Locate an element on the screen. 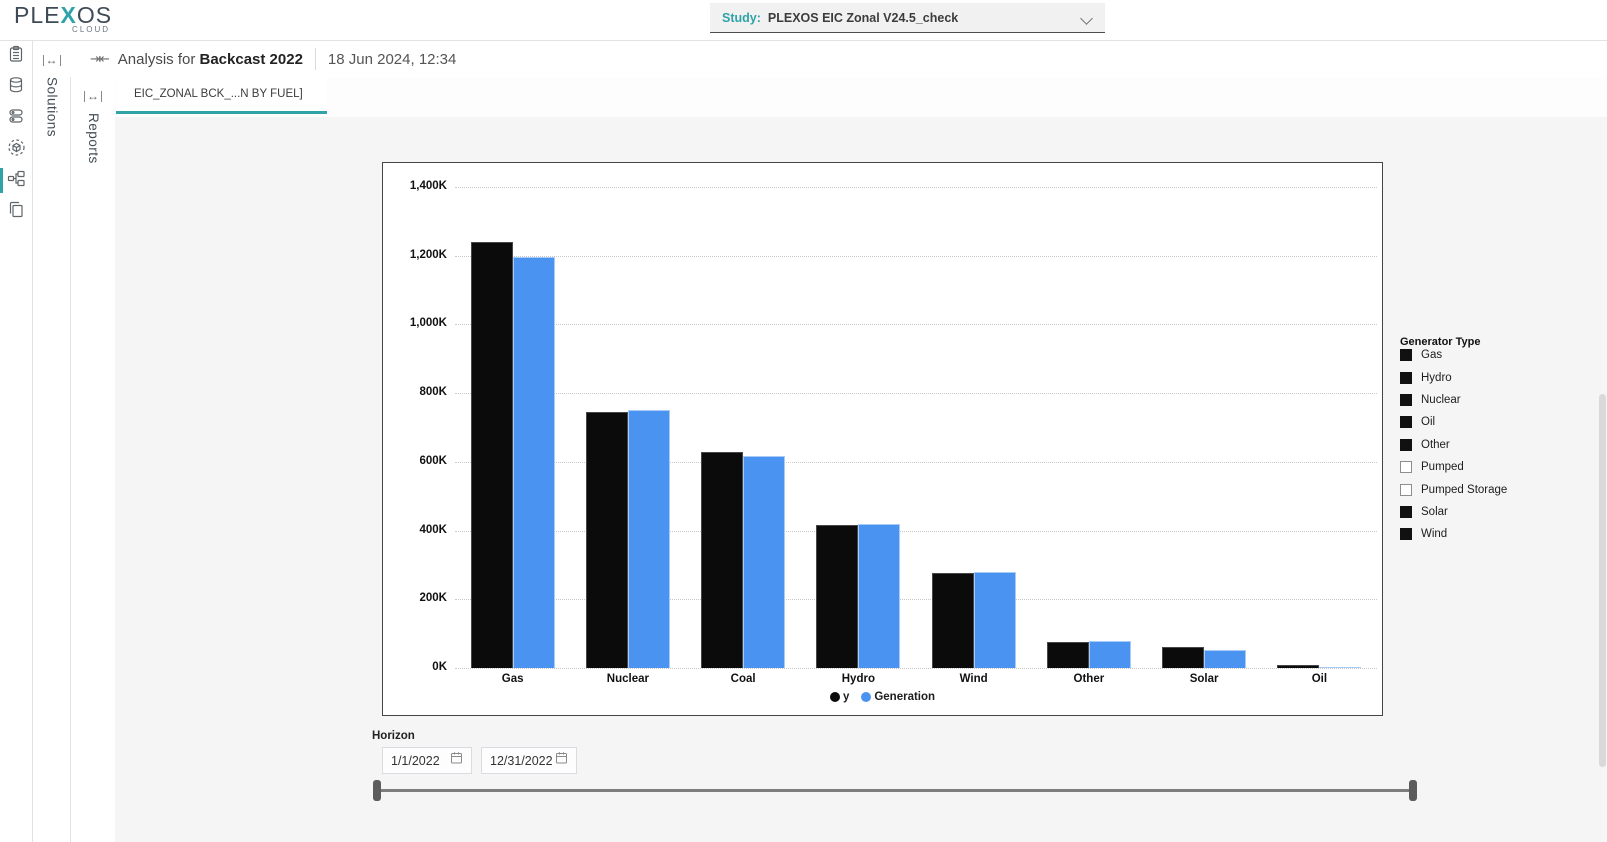 The height and width of the screenshot is (842, 1607). workflow-icon is located at coordinates (16, 181).